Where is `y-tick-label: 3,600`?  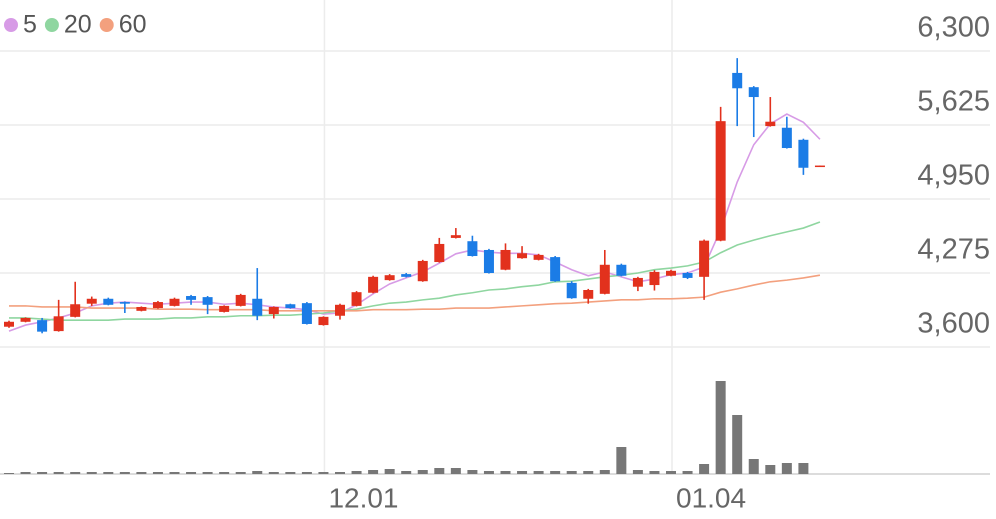 y-tick-label: 3,600 is located at coordinates (953, 324).